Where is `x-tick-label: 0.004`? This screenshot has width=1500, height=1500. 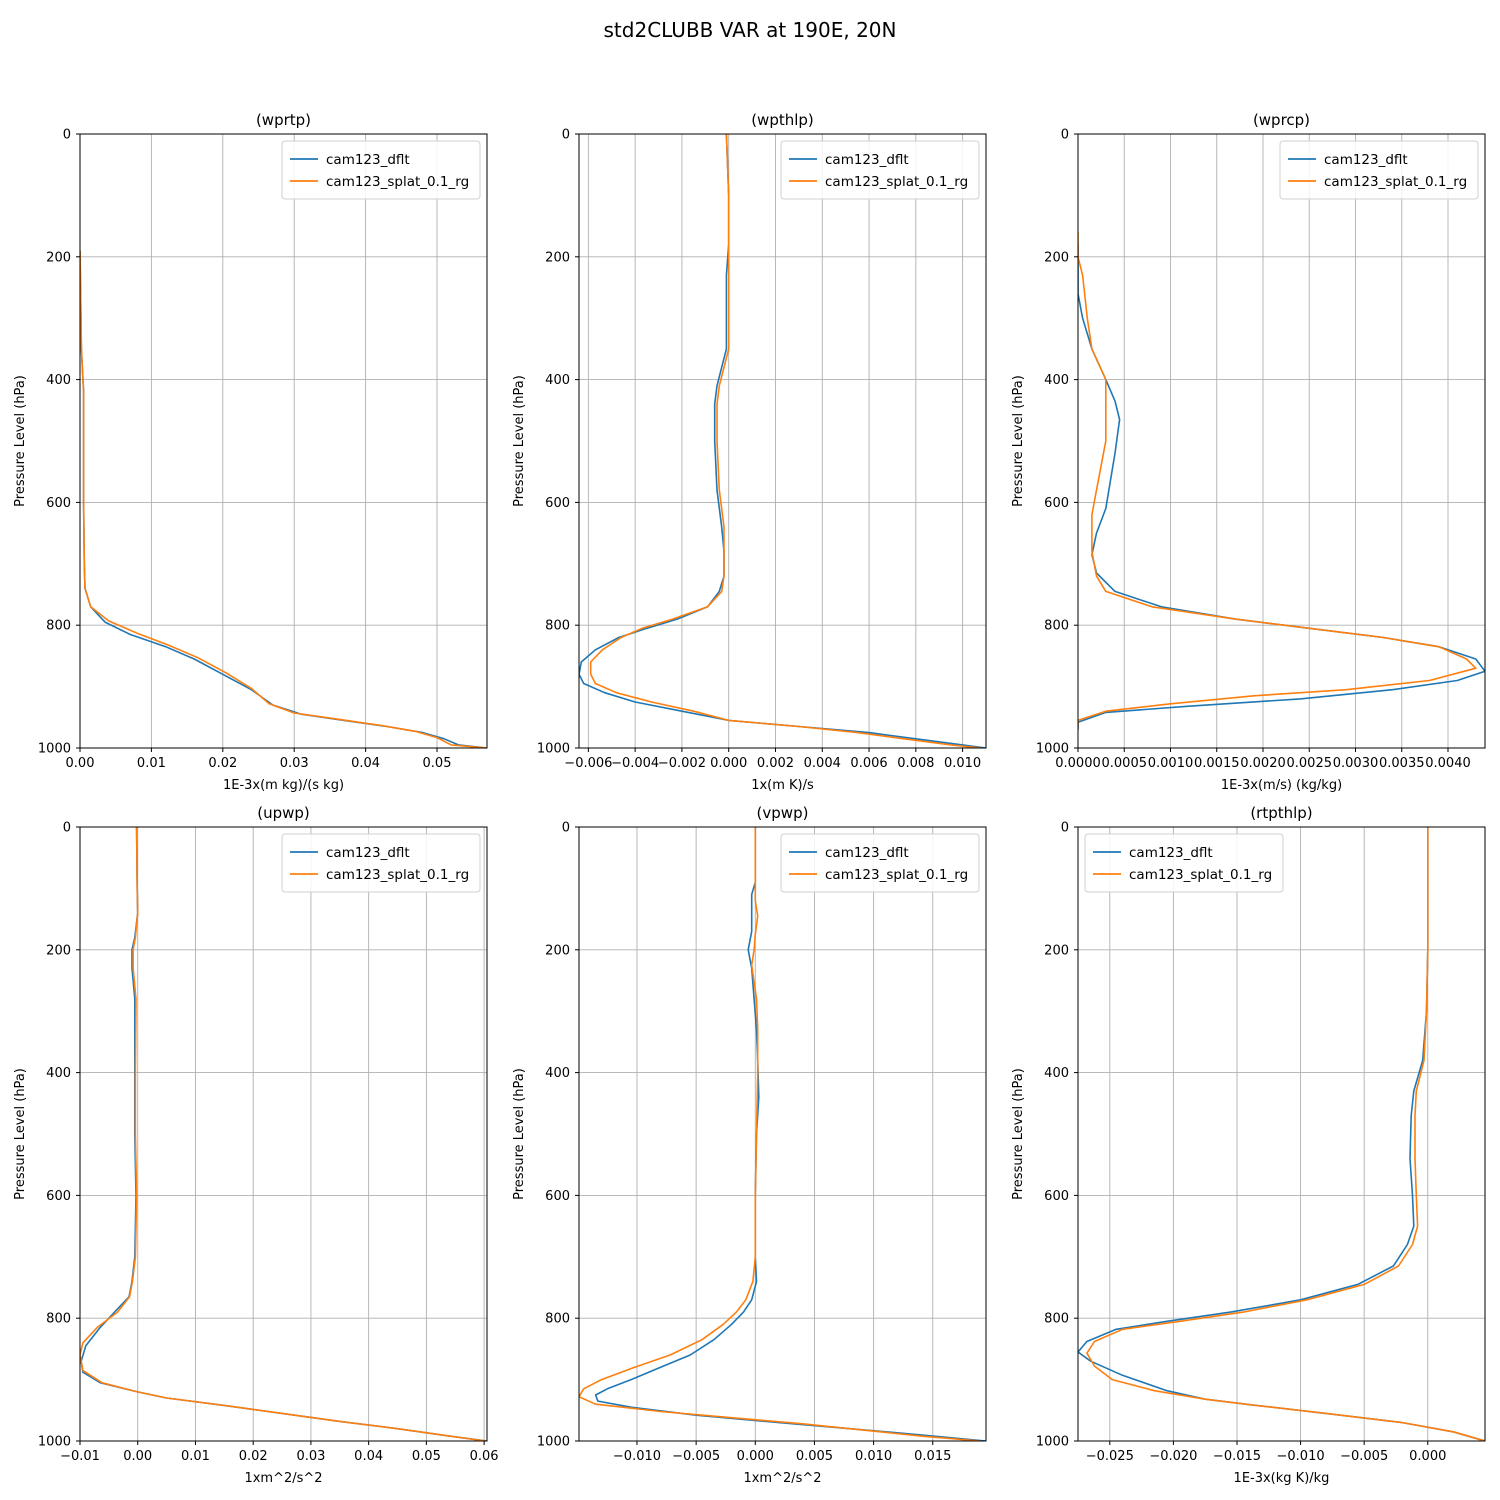 x-tick-label: 0.004 is located at coordinates (822, 763).